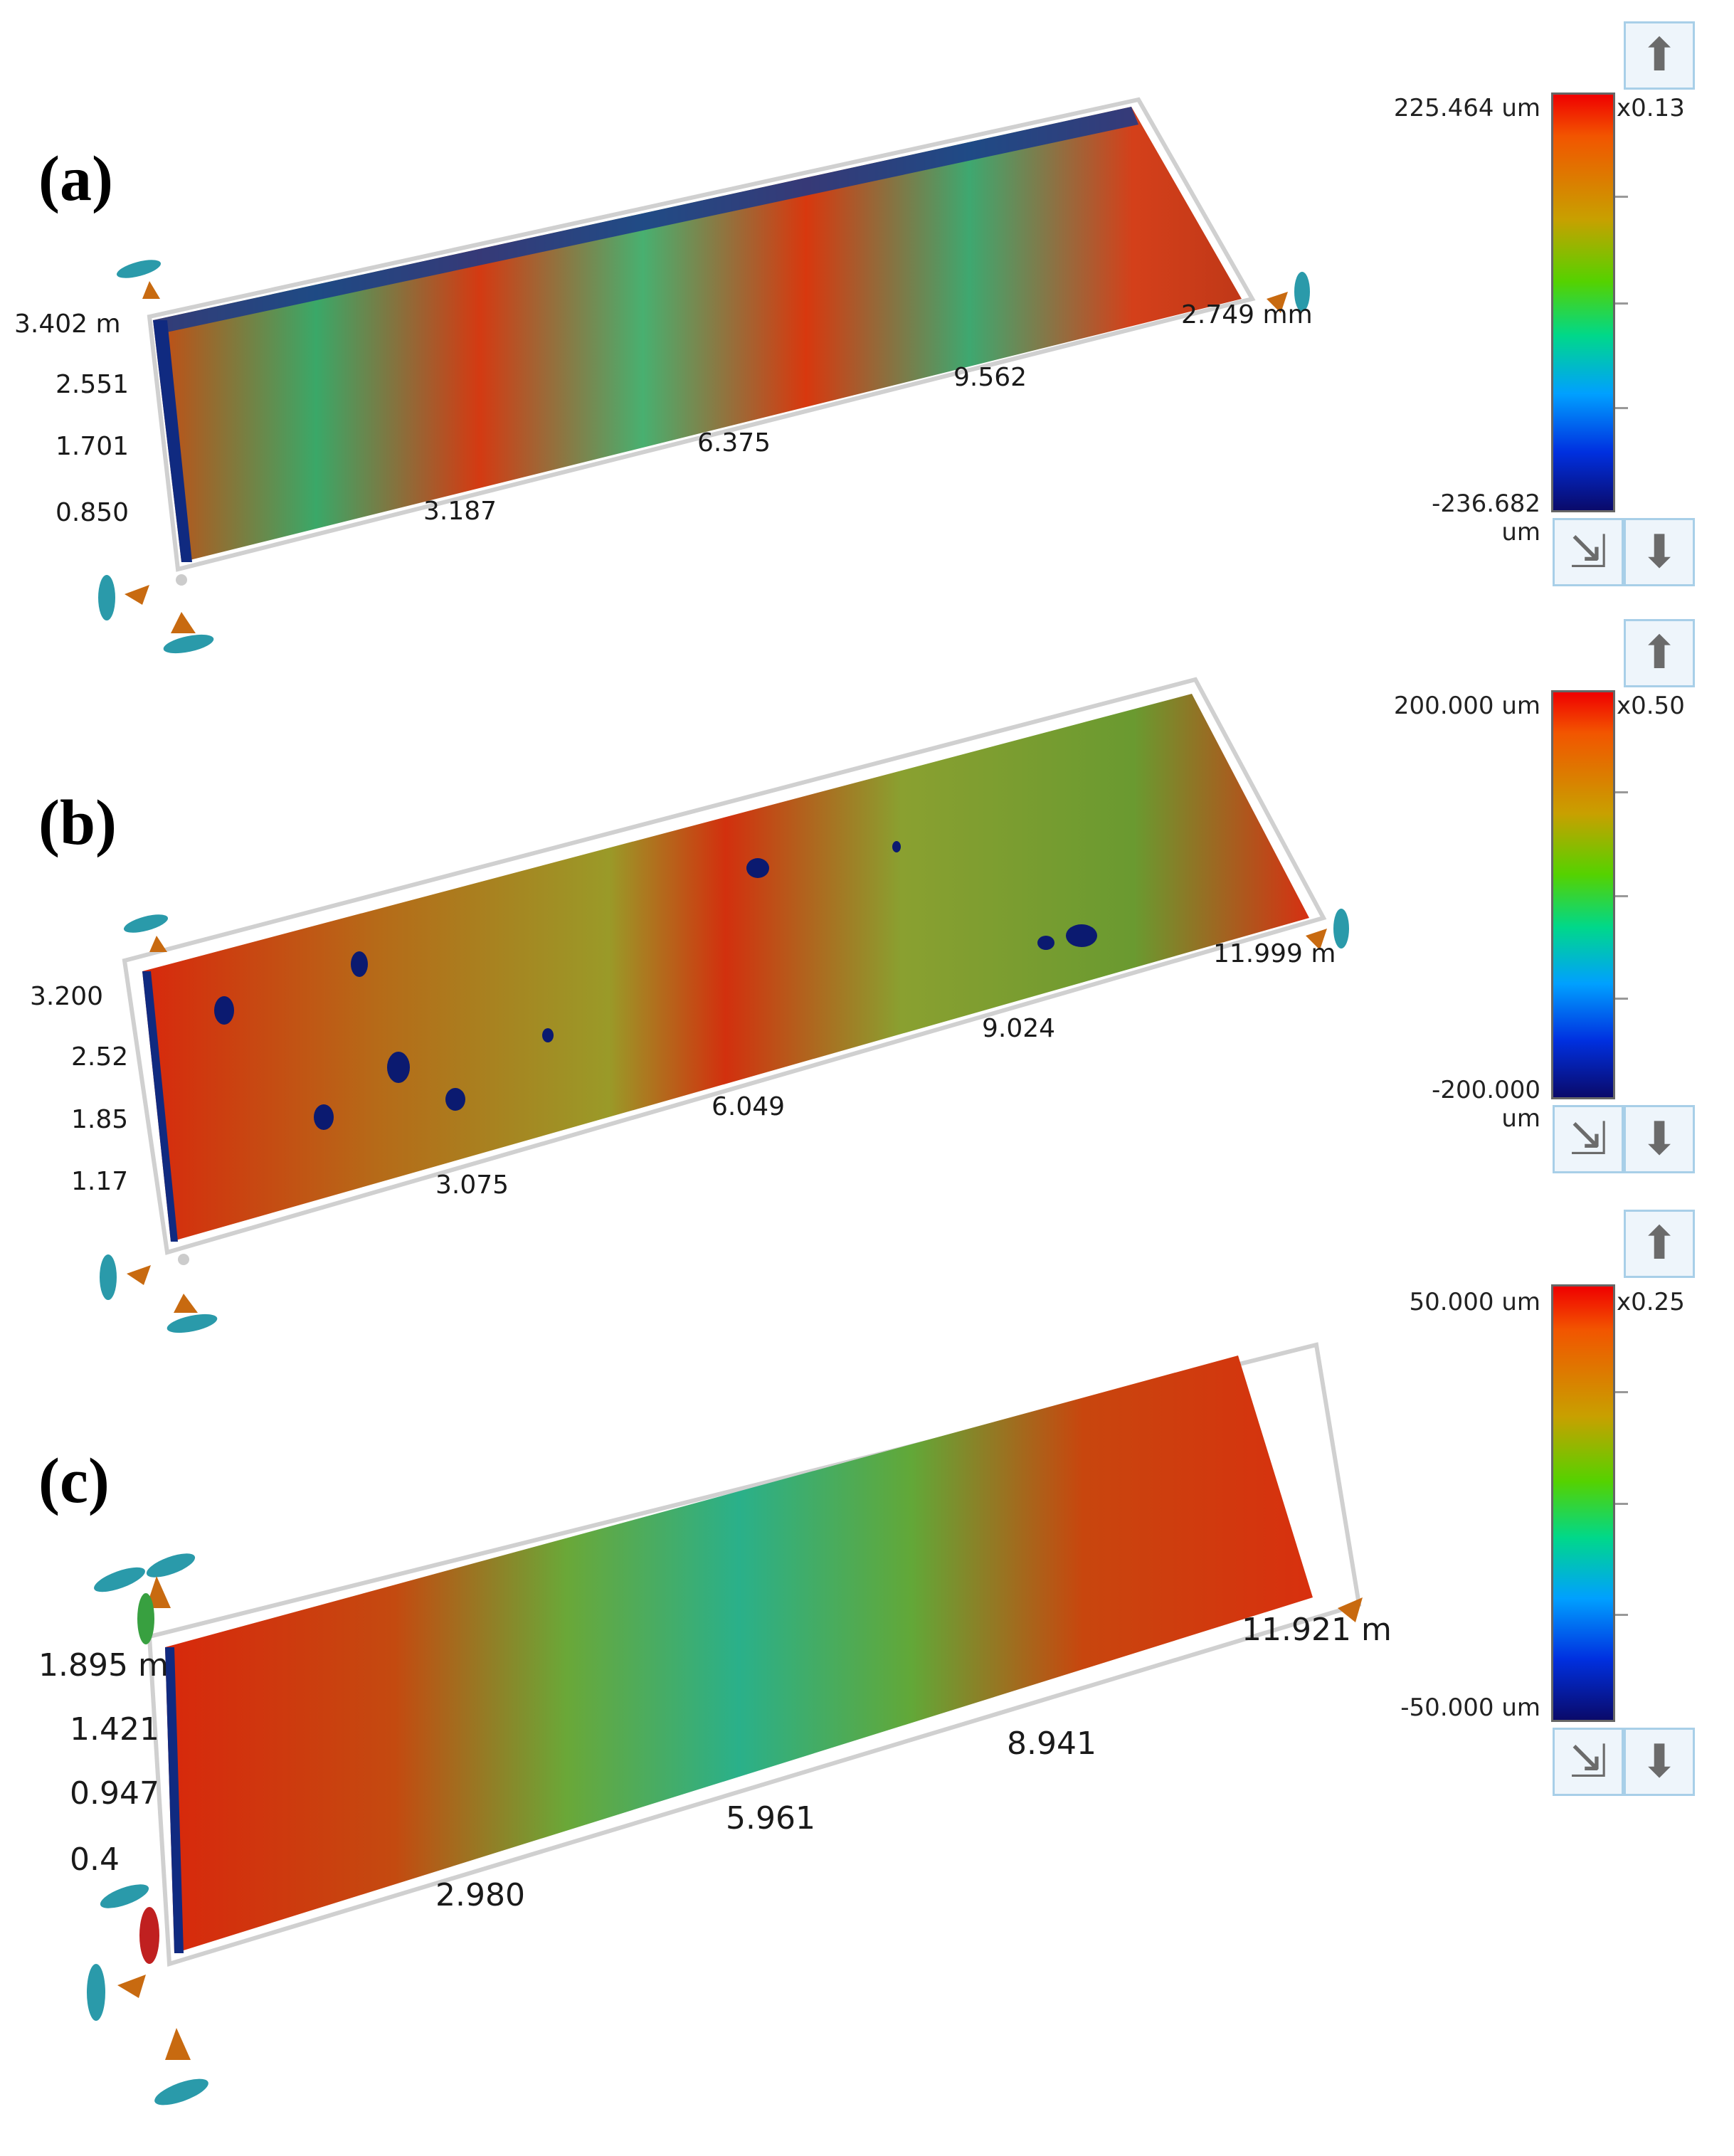  Describe the element at coordinates (92, 446) in the screenshot. I see `y-tick-a-2: 1.701` at that location.